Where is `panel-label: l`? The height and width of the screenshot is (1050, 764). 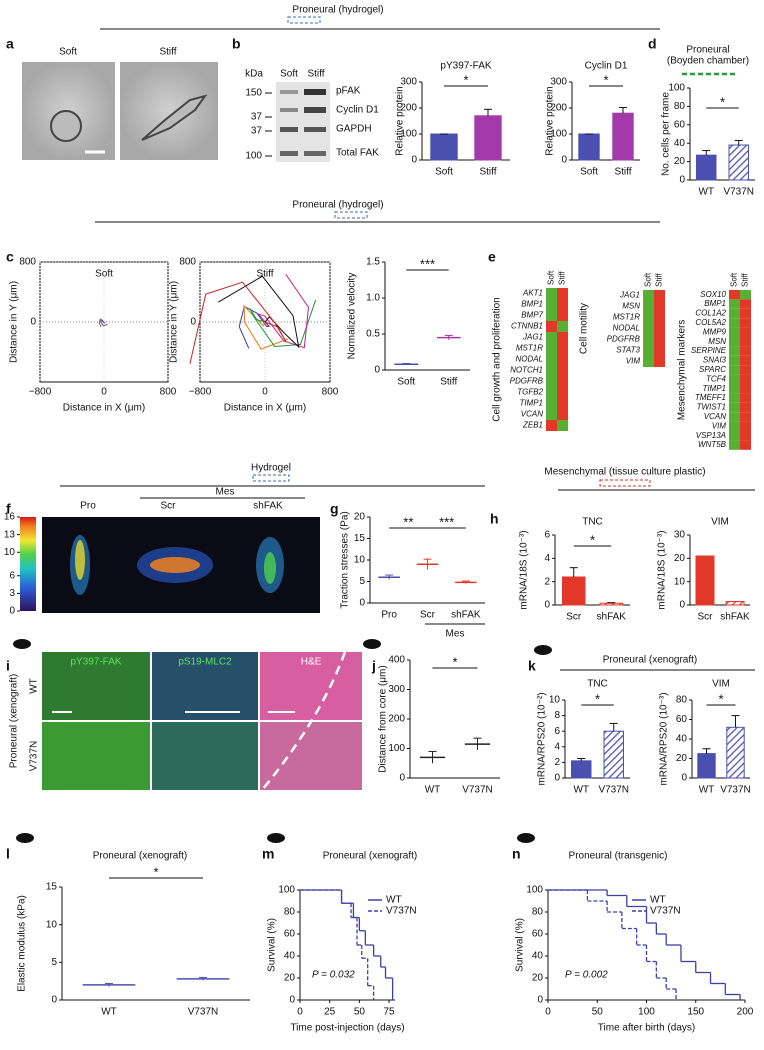 panel-label: l is located at coordinates (8, 854).